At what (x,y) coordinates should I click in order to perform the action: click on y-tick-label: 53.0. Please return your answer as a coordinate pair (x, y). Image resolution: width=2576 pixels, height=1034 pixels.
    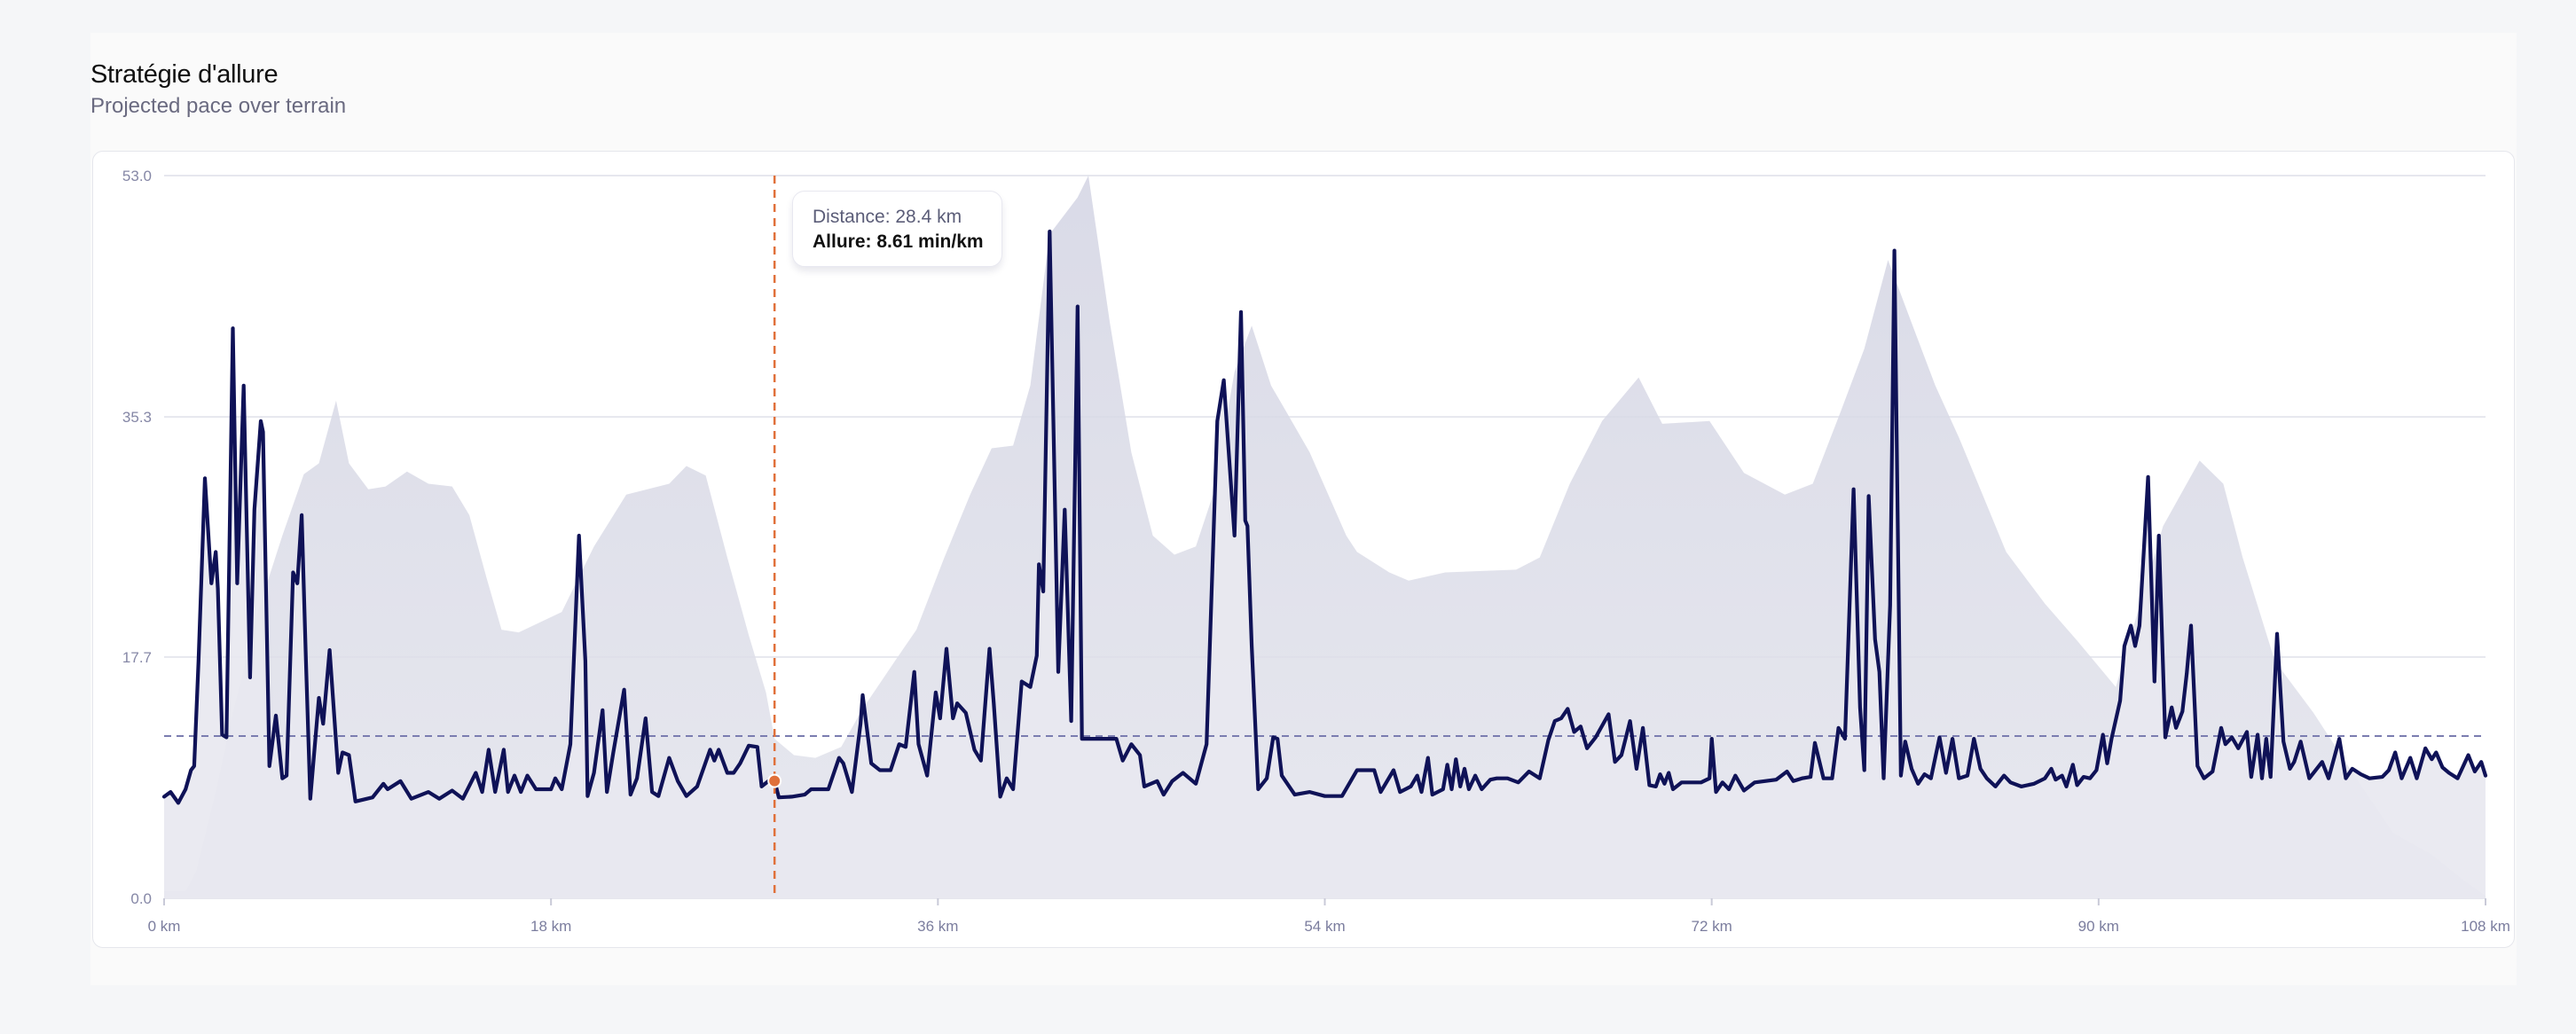
    Looking at the image, I should click on (137, 176).